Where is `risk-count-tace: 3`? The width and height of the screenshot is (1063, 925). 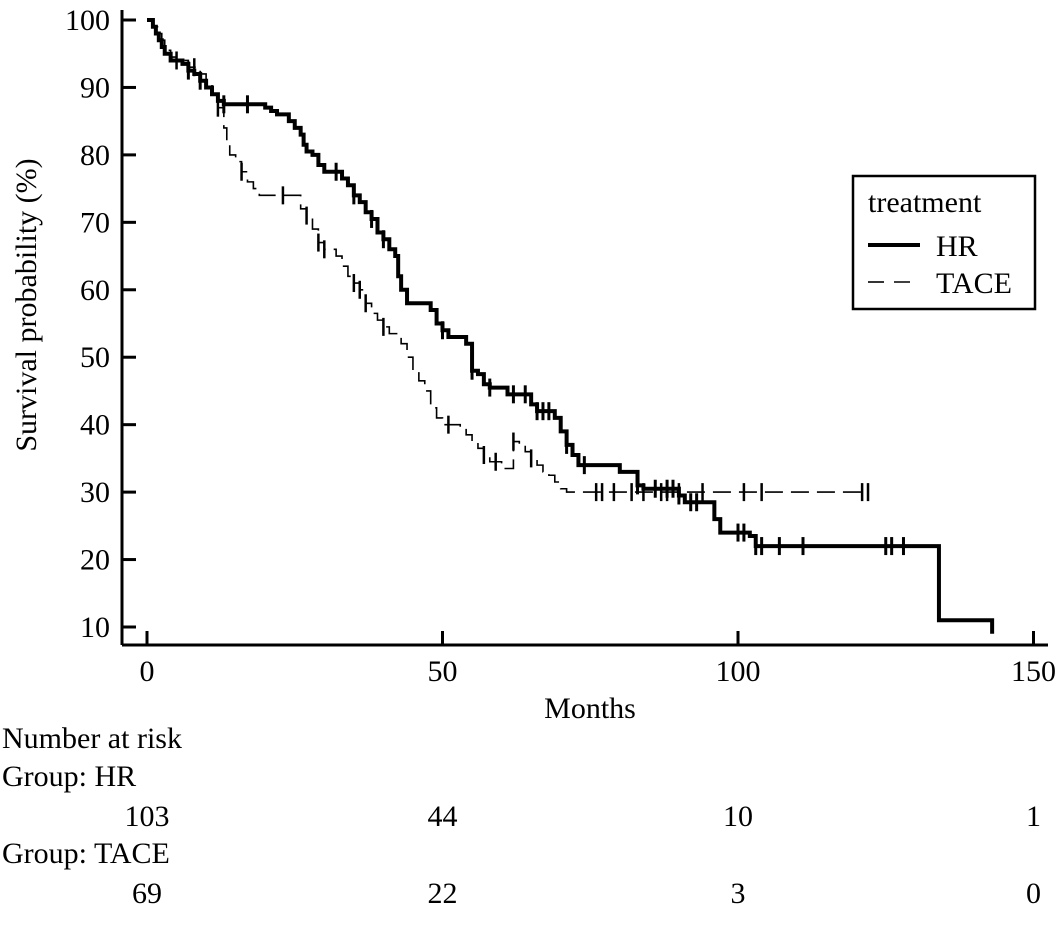 risk-count-tace: 3 is located at coordinates (738, 893).